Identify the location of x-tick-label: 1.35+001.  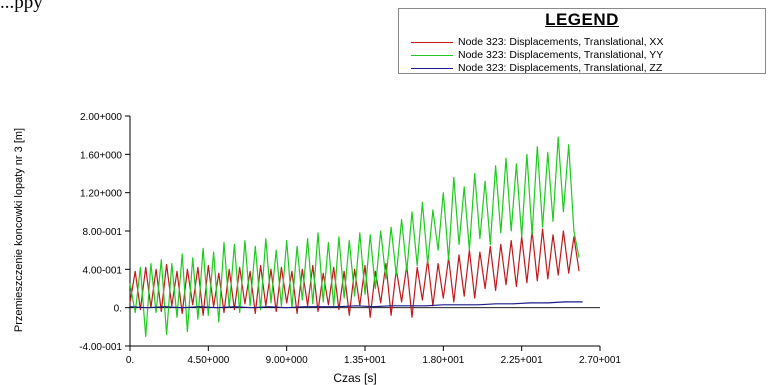
(365, 360).